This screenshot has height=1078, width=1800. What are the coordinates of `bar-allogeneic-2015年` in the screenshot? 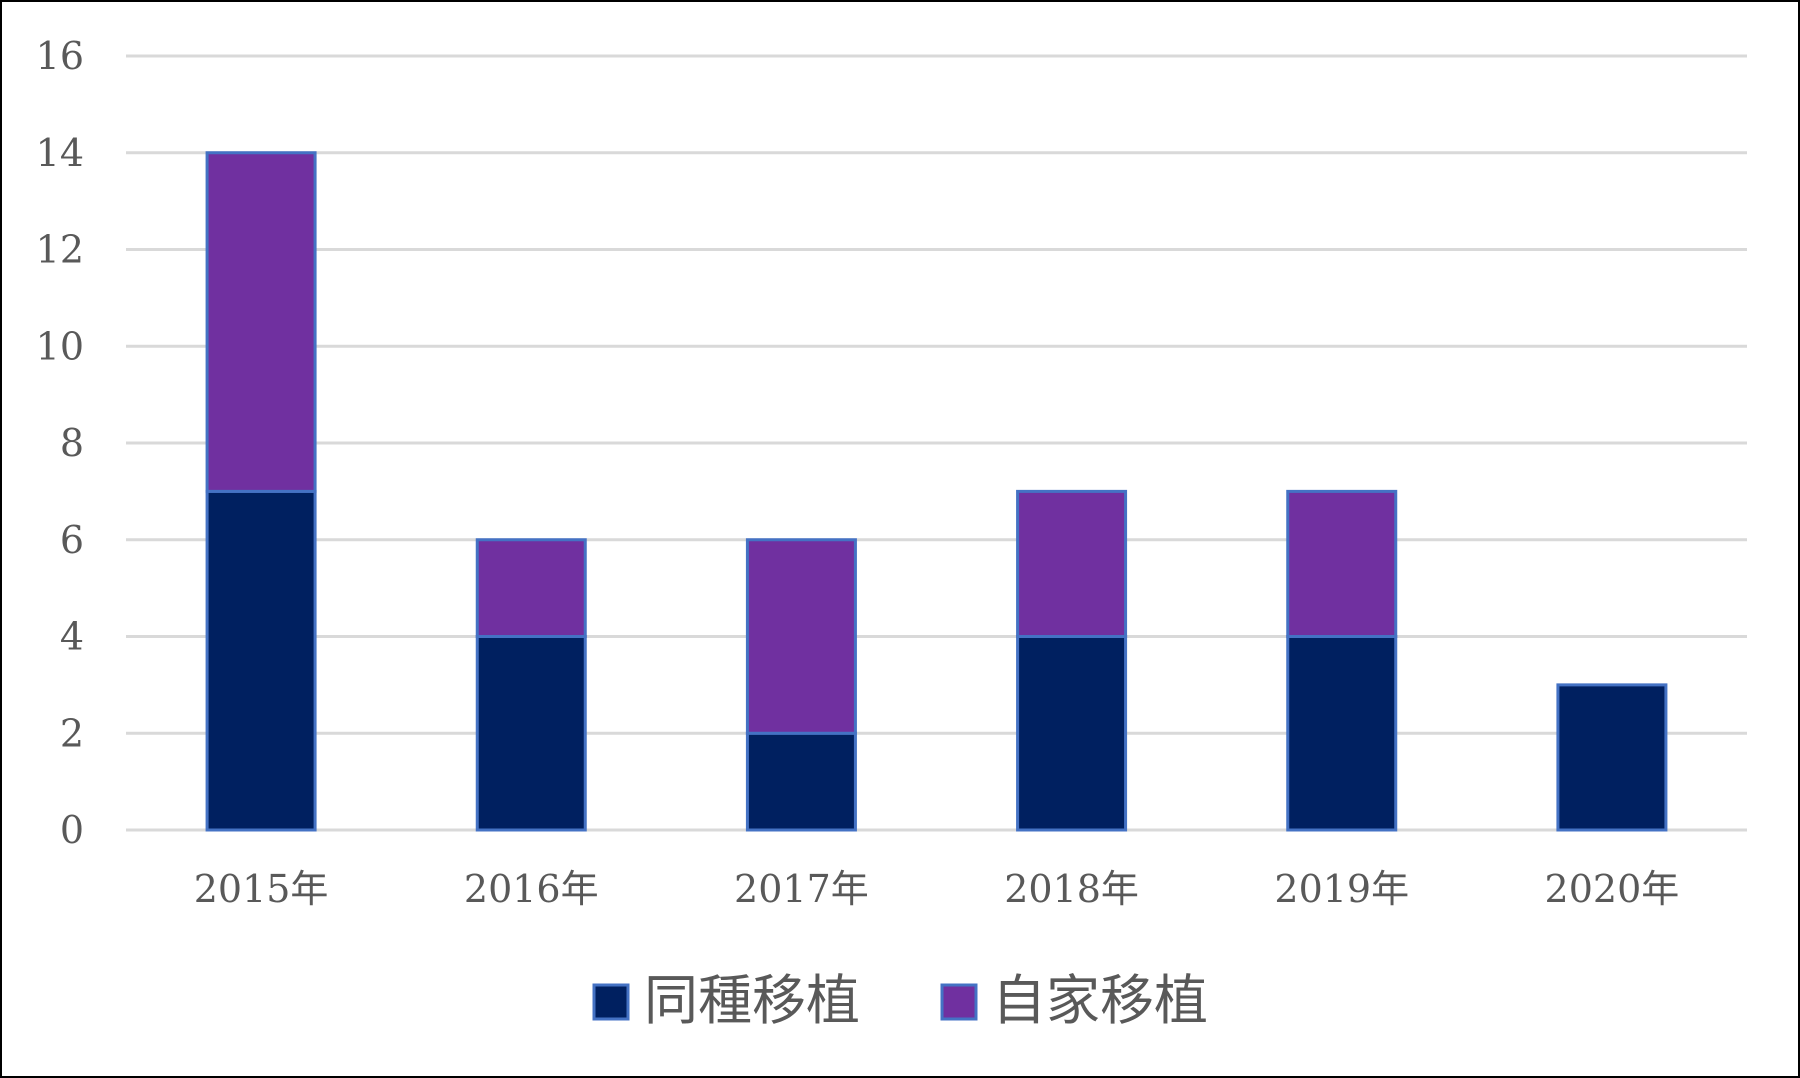 It's located at (261, 660).